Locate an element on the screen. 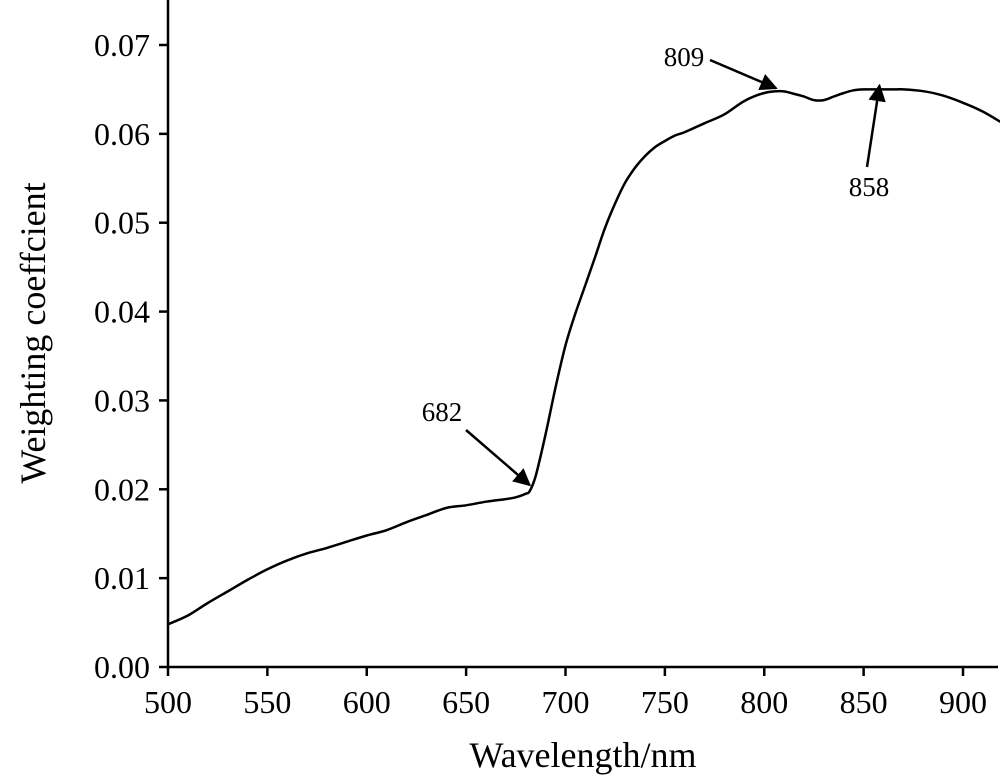 The width and height of the screenshot is (1000, 779). x-axis-title: Wavelength/nm is located at coordinates (582, 755).